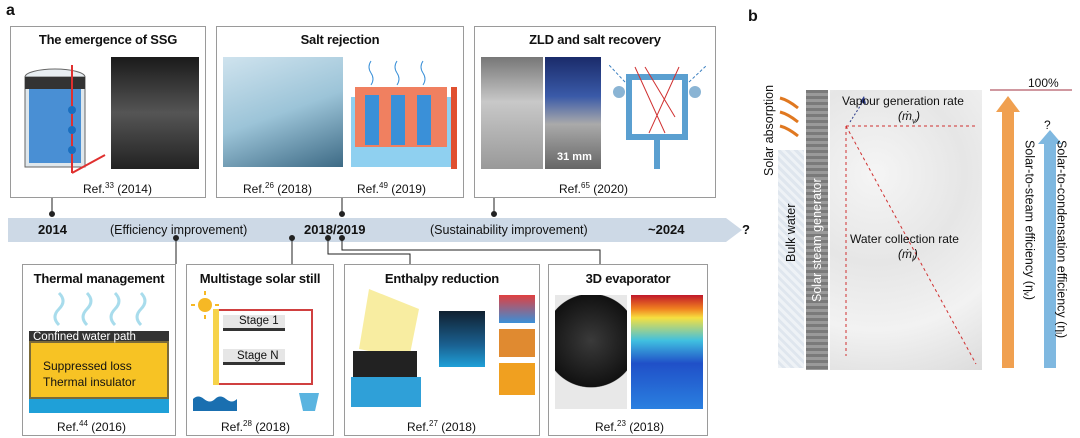  Describe the element at coordinates (340, 39) in the screenshot. I see `box-title: Salt rejection` at that location.